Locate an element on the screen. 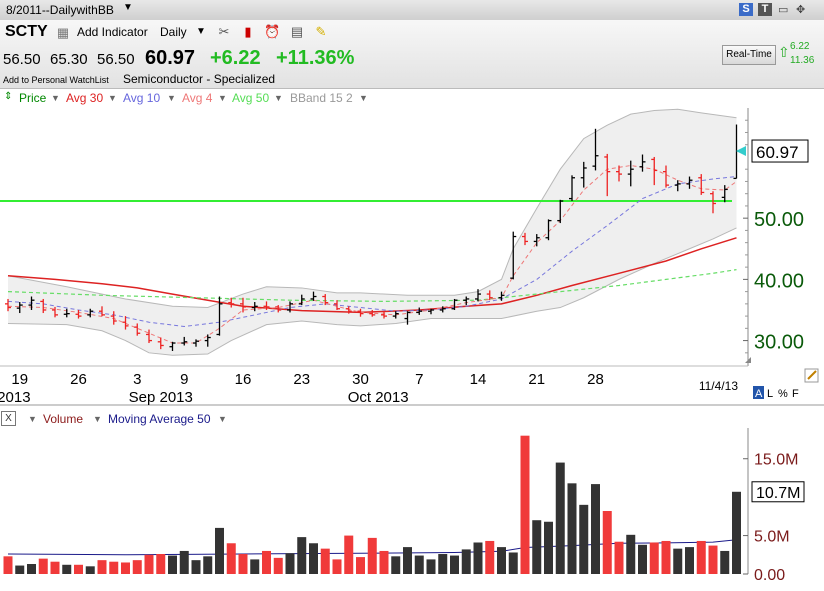  share-icon: S is located at coordinates (746, 9).